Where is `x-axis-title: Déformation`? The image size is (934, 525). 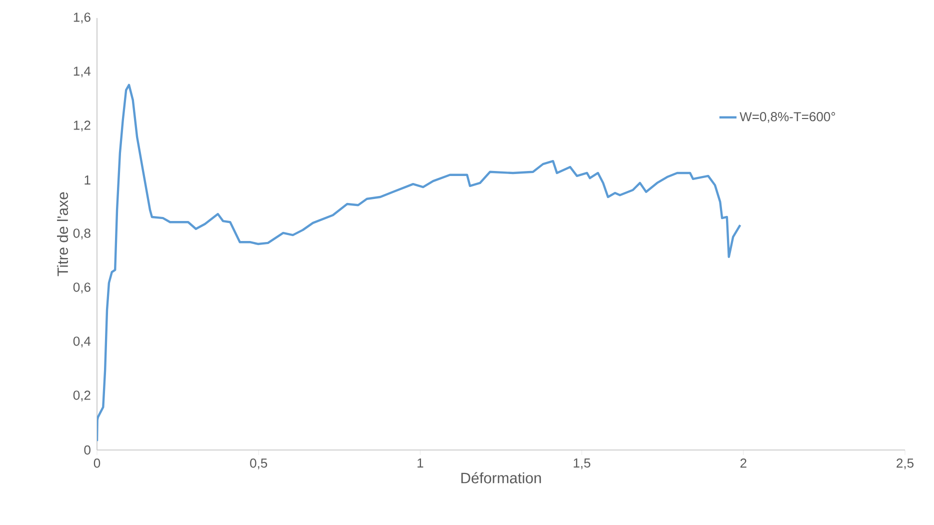
x-axis-title: Déformation is located at coordinates (501, 478).